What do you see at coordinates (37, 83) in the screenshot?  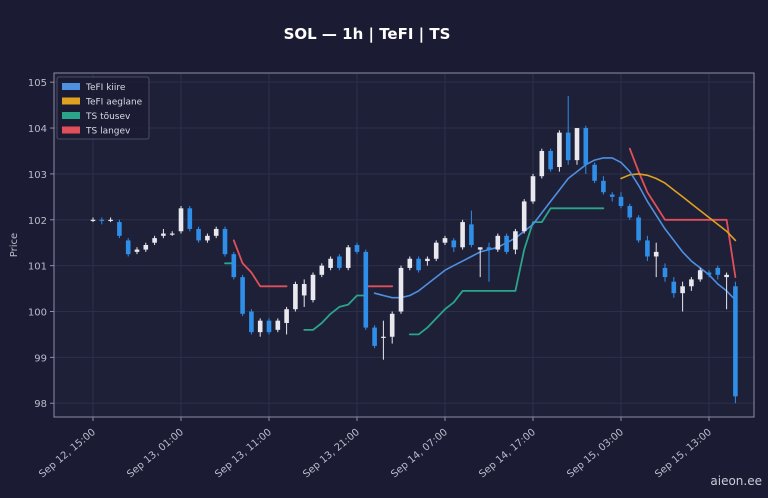 I see `y-tick-label: 105` at bounding box center [37, 83].